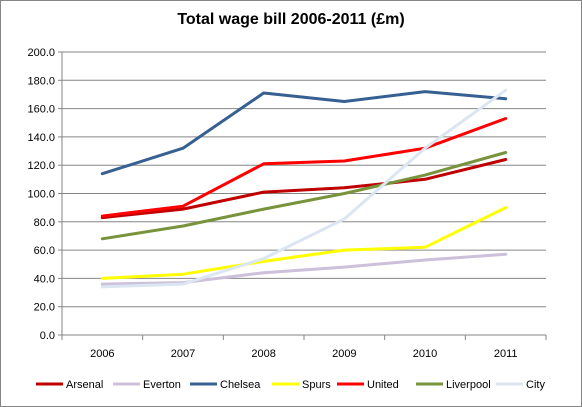  What do you see at coordinates (162, 385) in the screenshot?
I see `legend-label-everton: Everton` at bounding box center [162, 385].